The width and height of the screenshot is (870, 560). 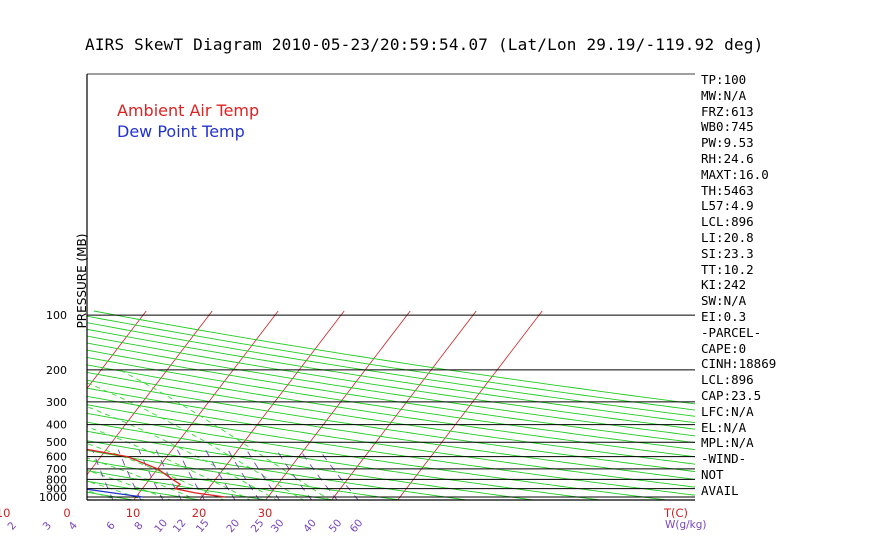 I want to click on ambient-air-temp-line, so click(x=156, y=473).